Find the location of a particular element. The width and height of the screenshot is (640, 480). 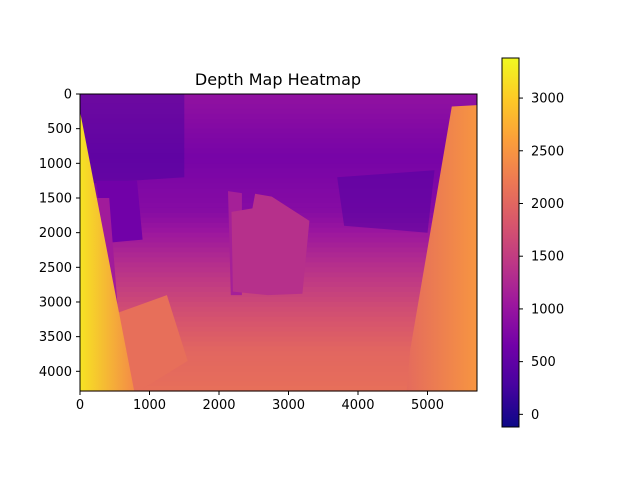

colorbar-tick-label: 1500 is located at coordinates (547, 257).